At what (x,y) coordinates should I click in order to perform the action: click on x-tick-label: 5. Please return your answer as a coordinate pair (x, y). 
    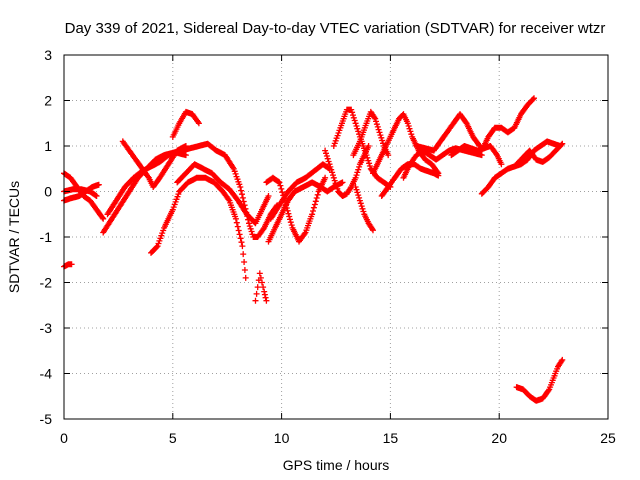
    Looking at the image, I should click on (173, 438).